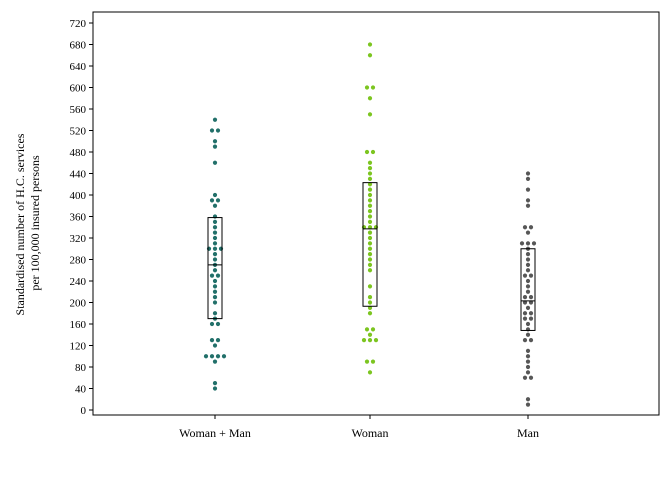 The width and height of the screenshot is (672, 480). Describe the element at coordinates (78, 347) in the screenshot. I see `y-tick-label: 120` at that location.